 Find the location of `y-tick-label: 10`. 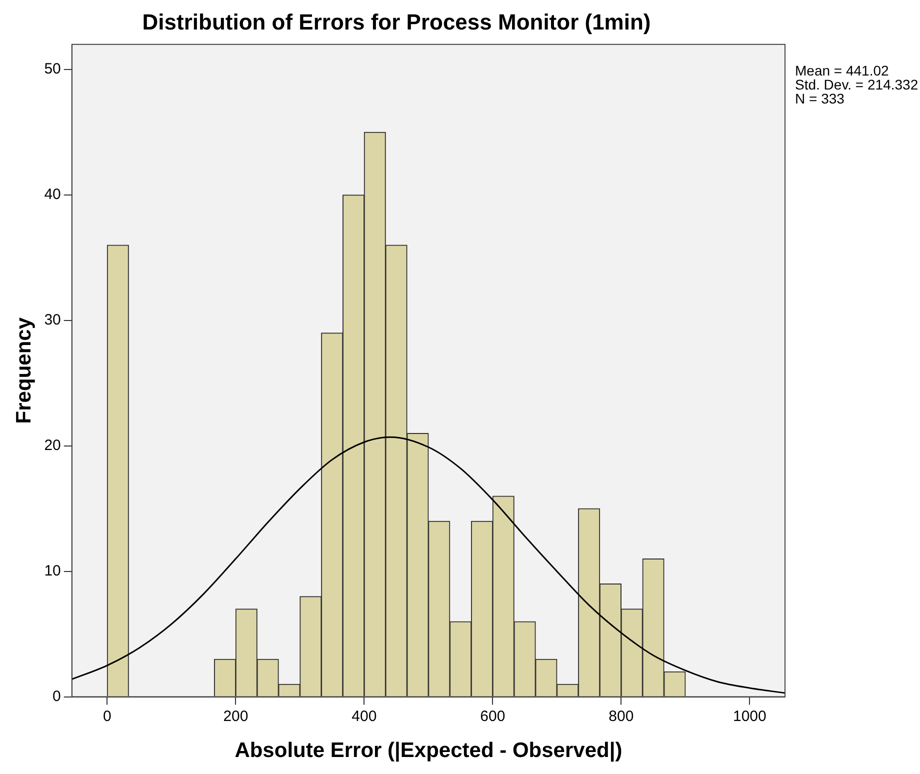

y-tick-label: 10 is located at coordinates (52, 571).